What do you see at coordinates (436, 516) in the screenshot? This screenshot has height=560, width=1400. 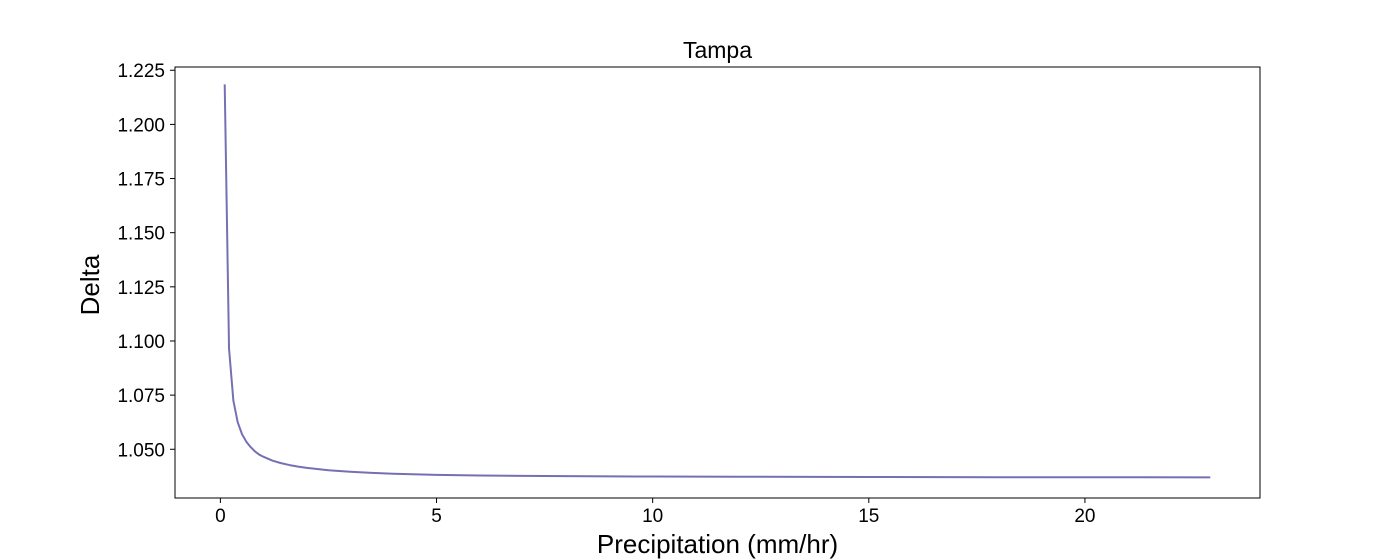 I see `x-tick-label: 5` at bounding box center [436, 516].